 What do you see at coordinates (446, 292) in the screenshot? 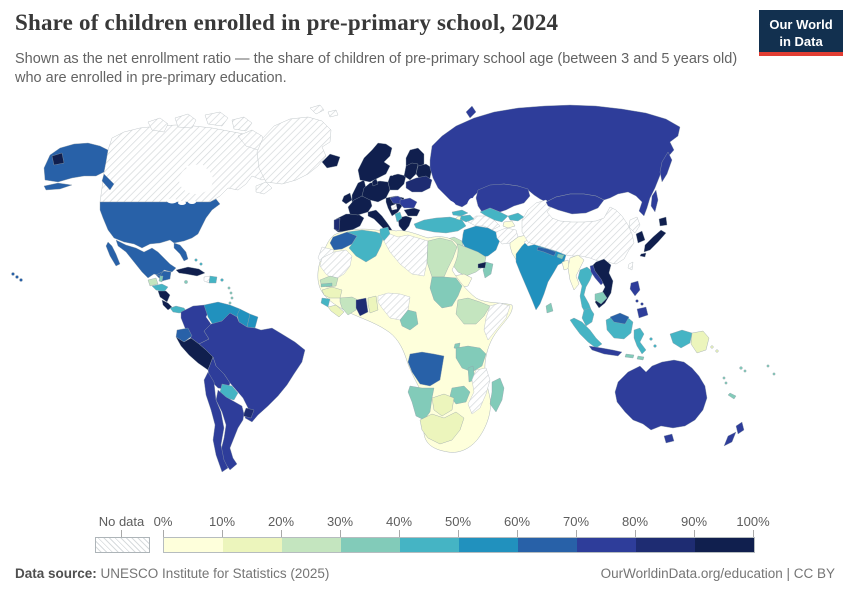
I see `country-sudan` at bounding box center [446, 292].